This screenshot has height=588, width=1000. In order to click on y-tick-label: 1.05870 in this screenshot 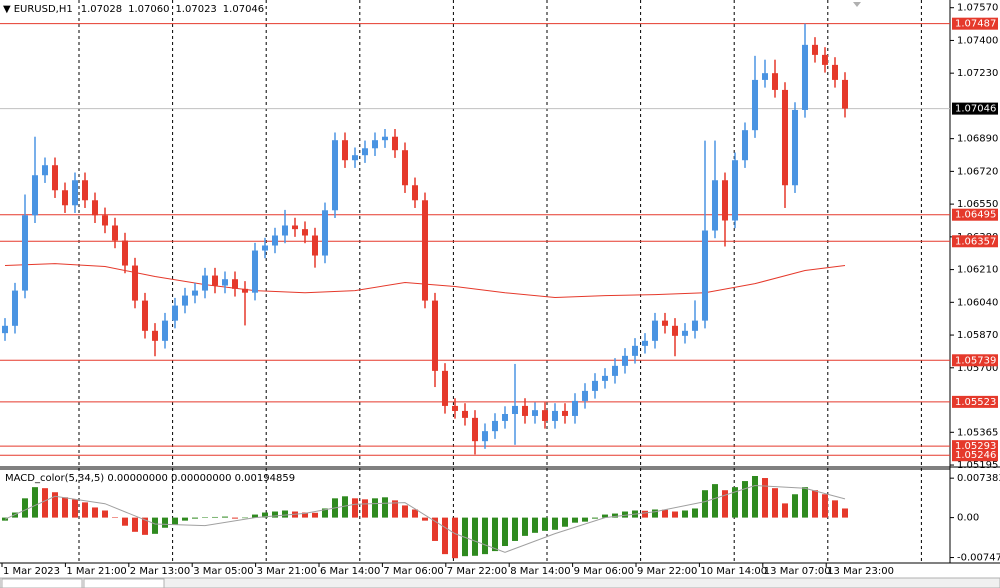, I will do `click(977, 335)`.